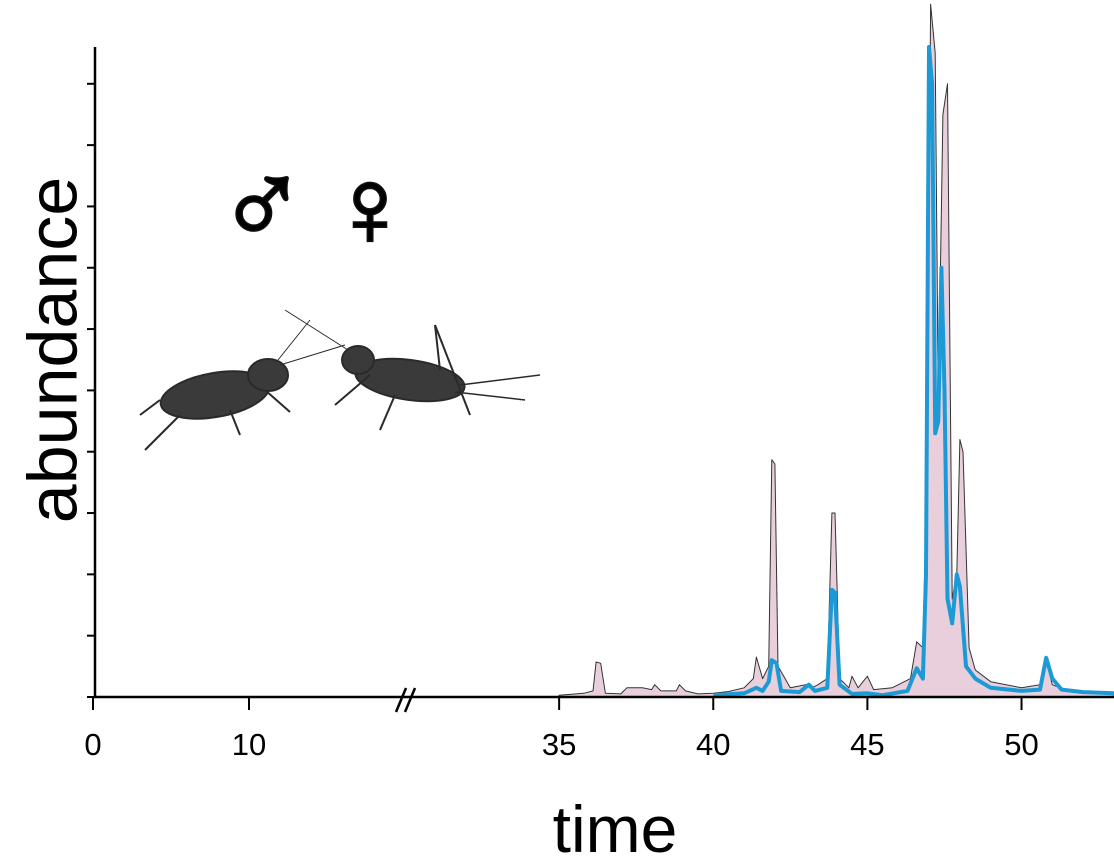 The height and width of the screenshot is (861, 1114). I want to click on axis-break, so click(405, 700).